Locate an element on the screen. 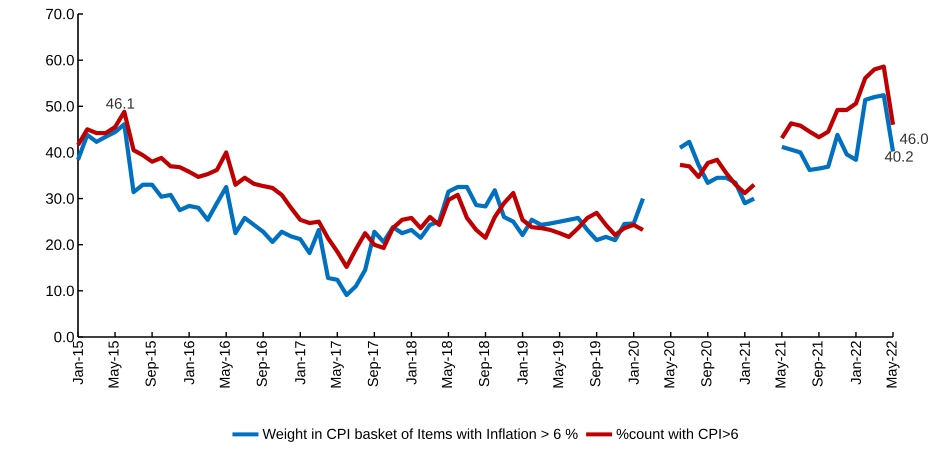 This screenshot has height=462, width=933. x-tick-label: Jan-16 is located at coordinates (189, 362).